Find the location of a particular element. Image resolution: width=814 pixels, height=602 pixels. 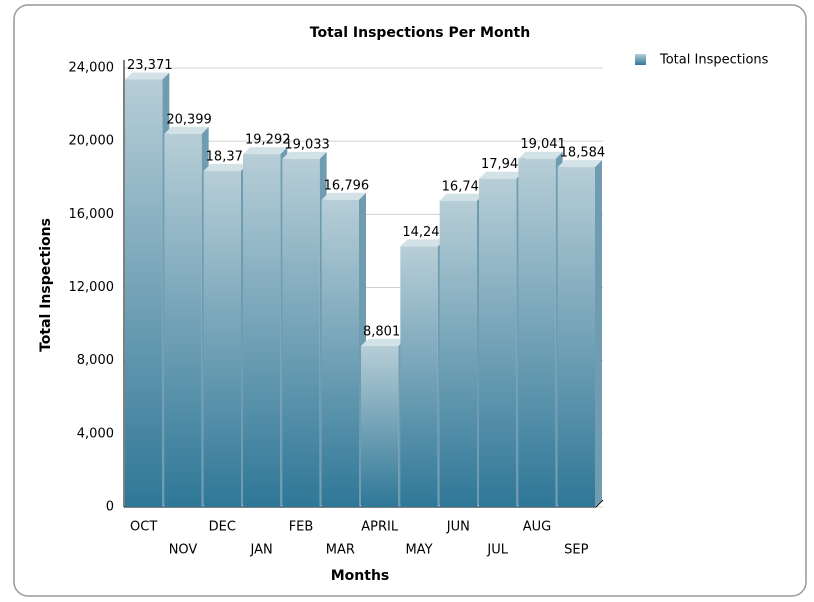

y-axis-label: Total Inspections is located at coordinates (46, 285).